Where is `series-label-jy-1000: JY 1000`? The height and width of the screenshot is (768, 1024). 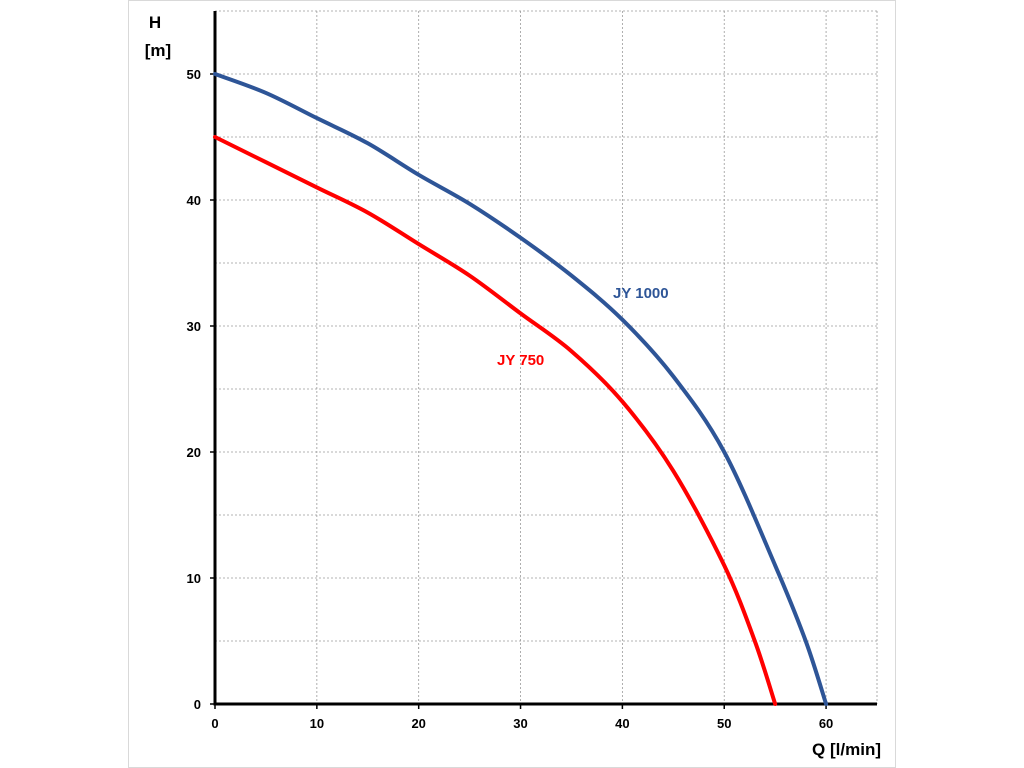
series-label-jy-1000: JY 1000 is located at coordinates (641, 293).